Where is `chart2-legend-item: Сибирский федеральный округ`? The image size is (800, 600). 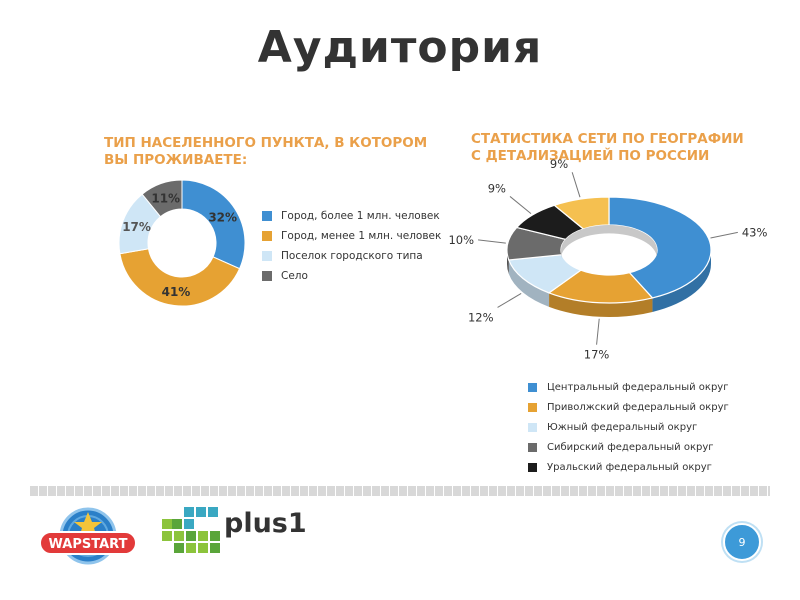
chart2-legend-item: Сибирский федеральный округ is located at coordinates (628, 447).